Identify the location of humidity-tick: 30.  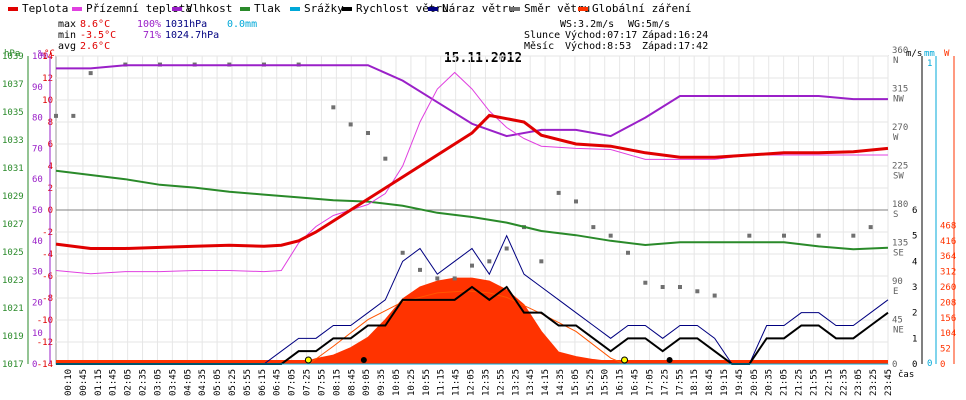
(37, 273).